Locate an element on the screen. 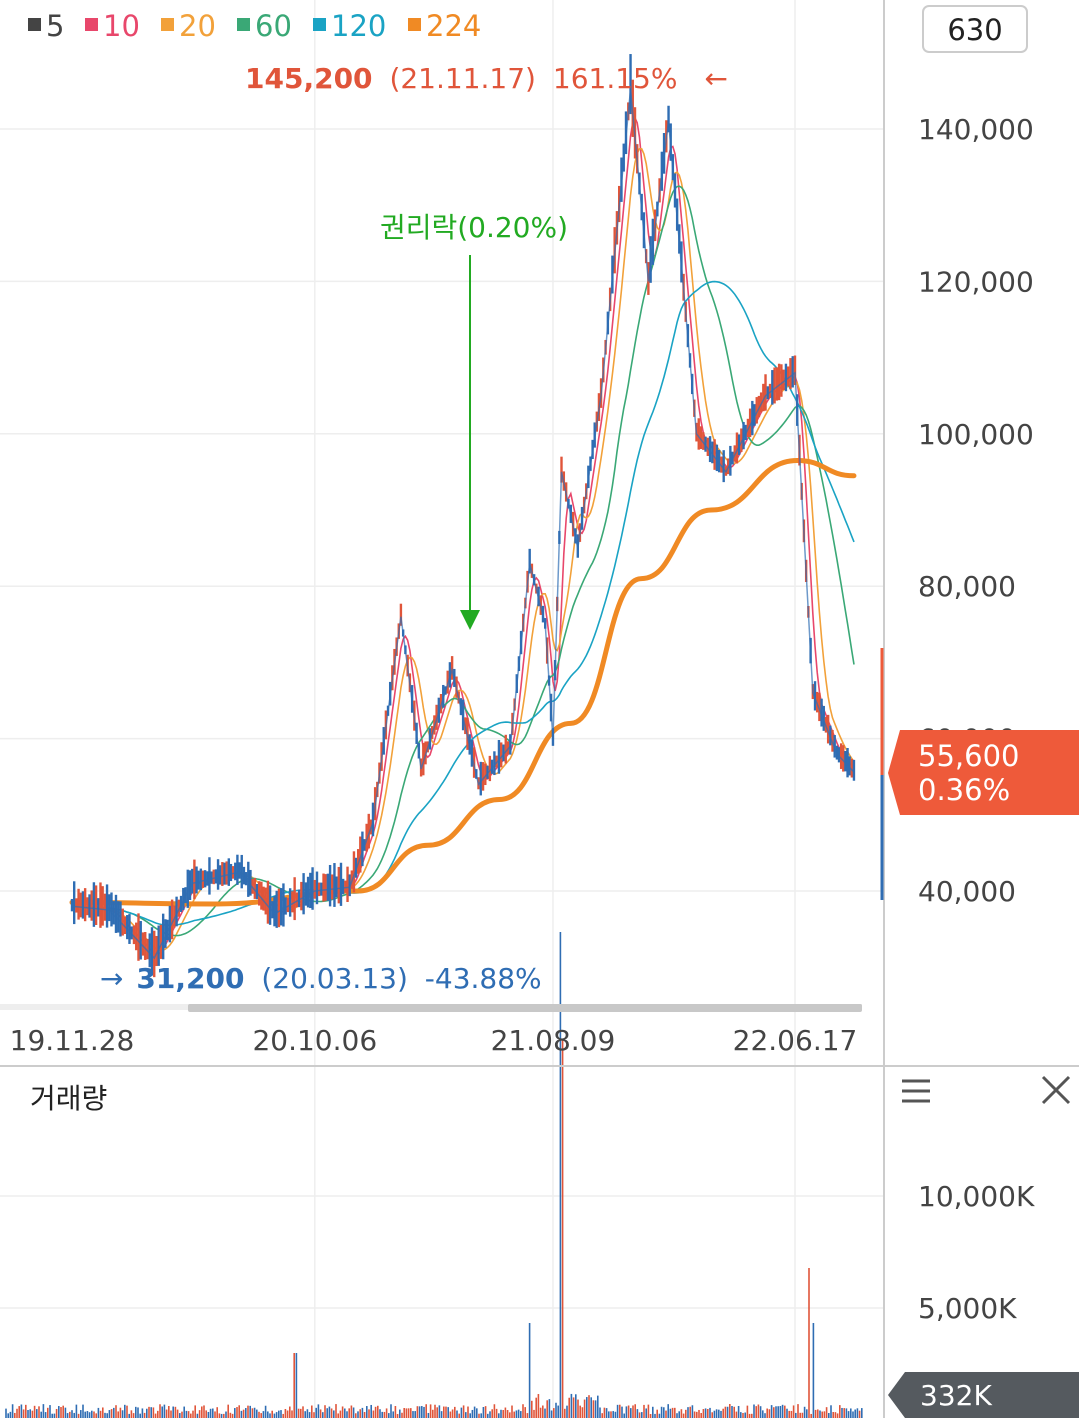 Image resolution: width=1079 pixels, height=1418 pixels. ma-legend: 5 10 20 60 120 224 is located at coordinates (254, 26).